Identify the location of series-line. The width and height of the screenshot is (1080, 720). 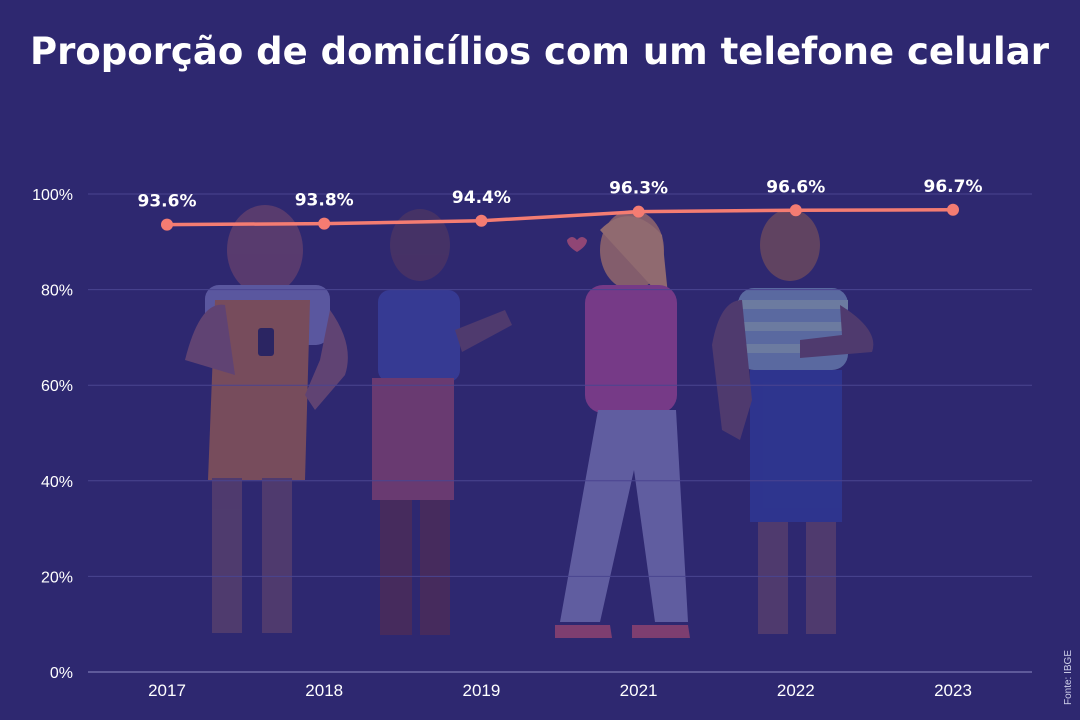
(560, 217).